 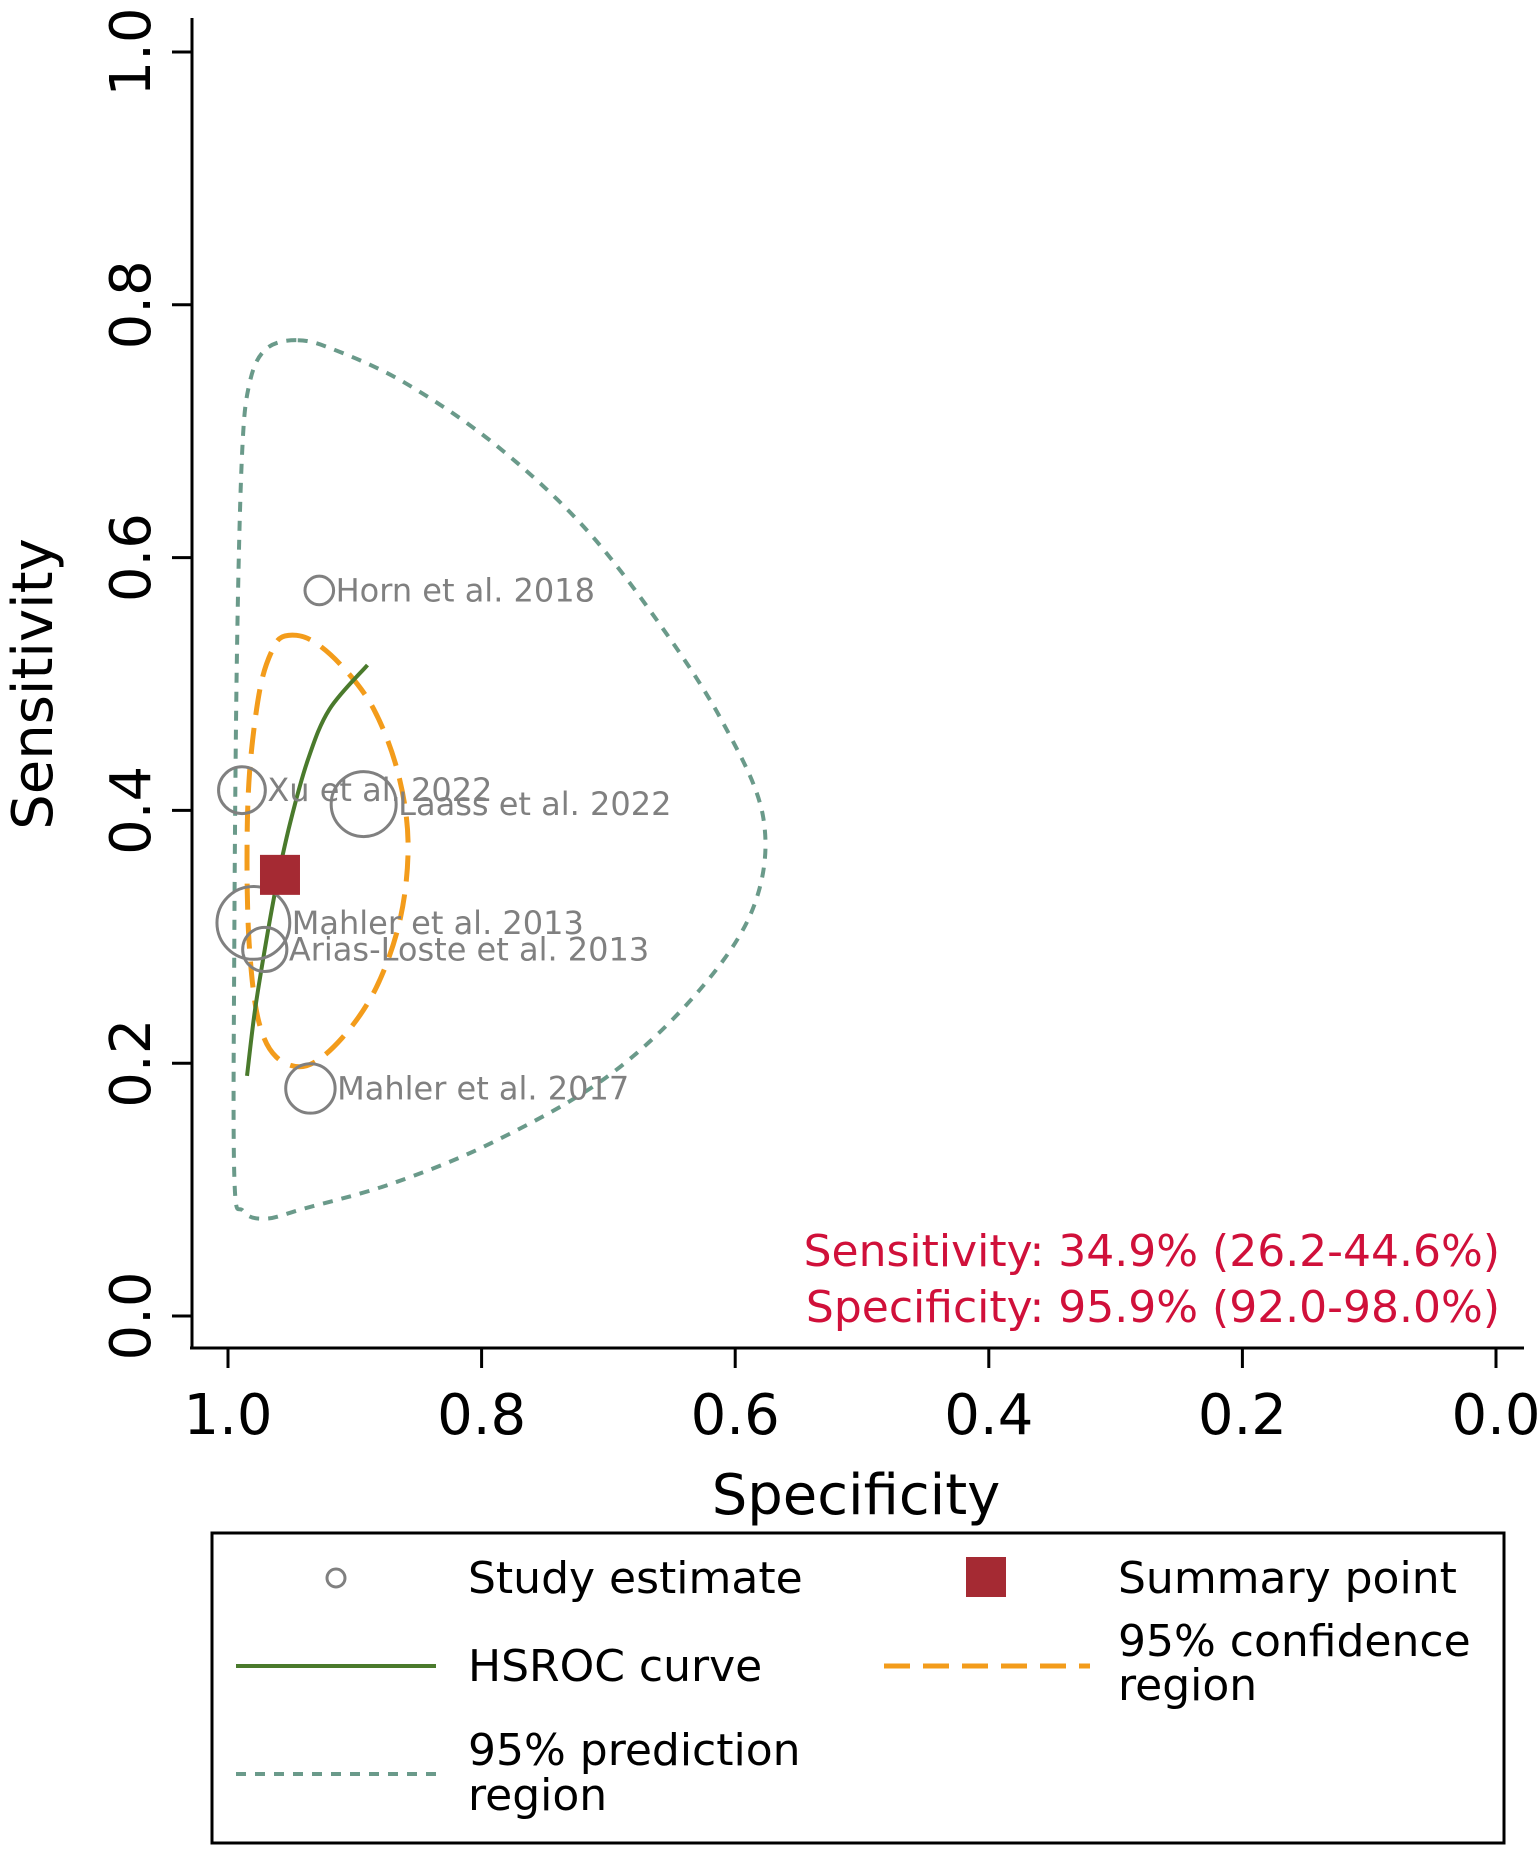 What do you see at coordinates (336, 1578) in the screenshot?
I see `legend-study-marker` at bounding box center [336, 1578].